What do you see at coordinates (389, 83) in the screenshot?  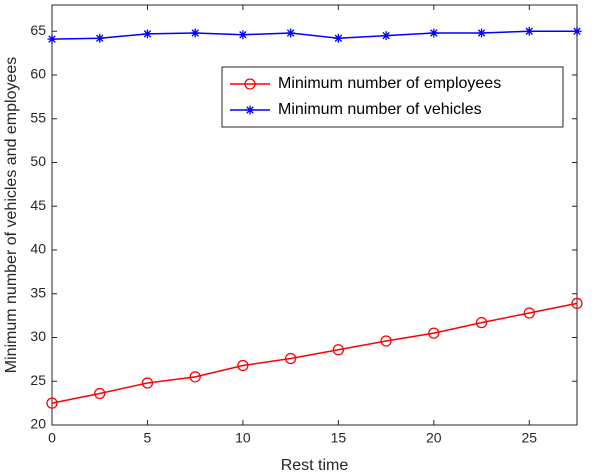 I see `legend-label: Minimum number of employees` at bounding box center [389, 83].